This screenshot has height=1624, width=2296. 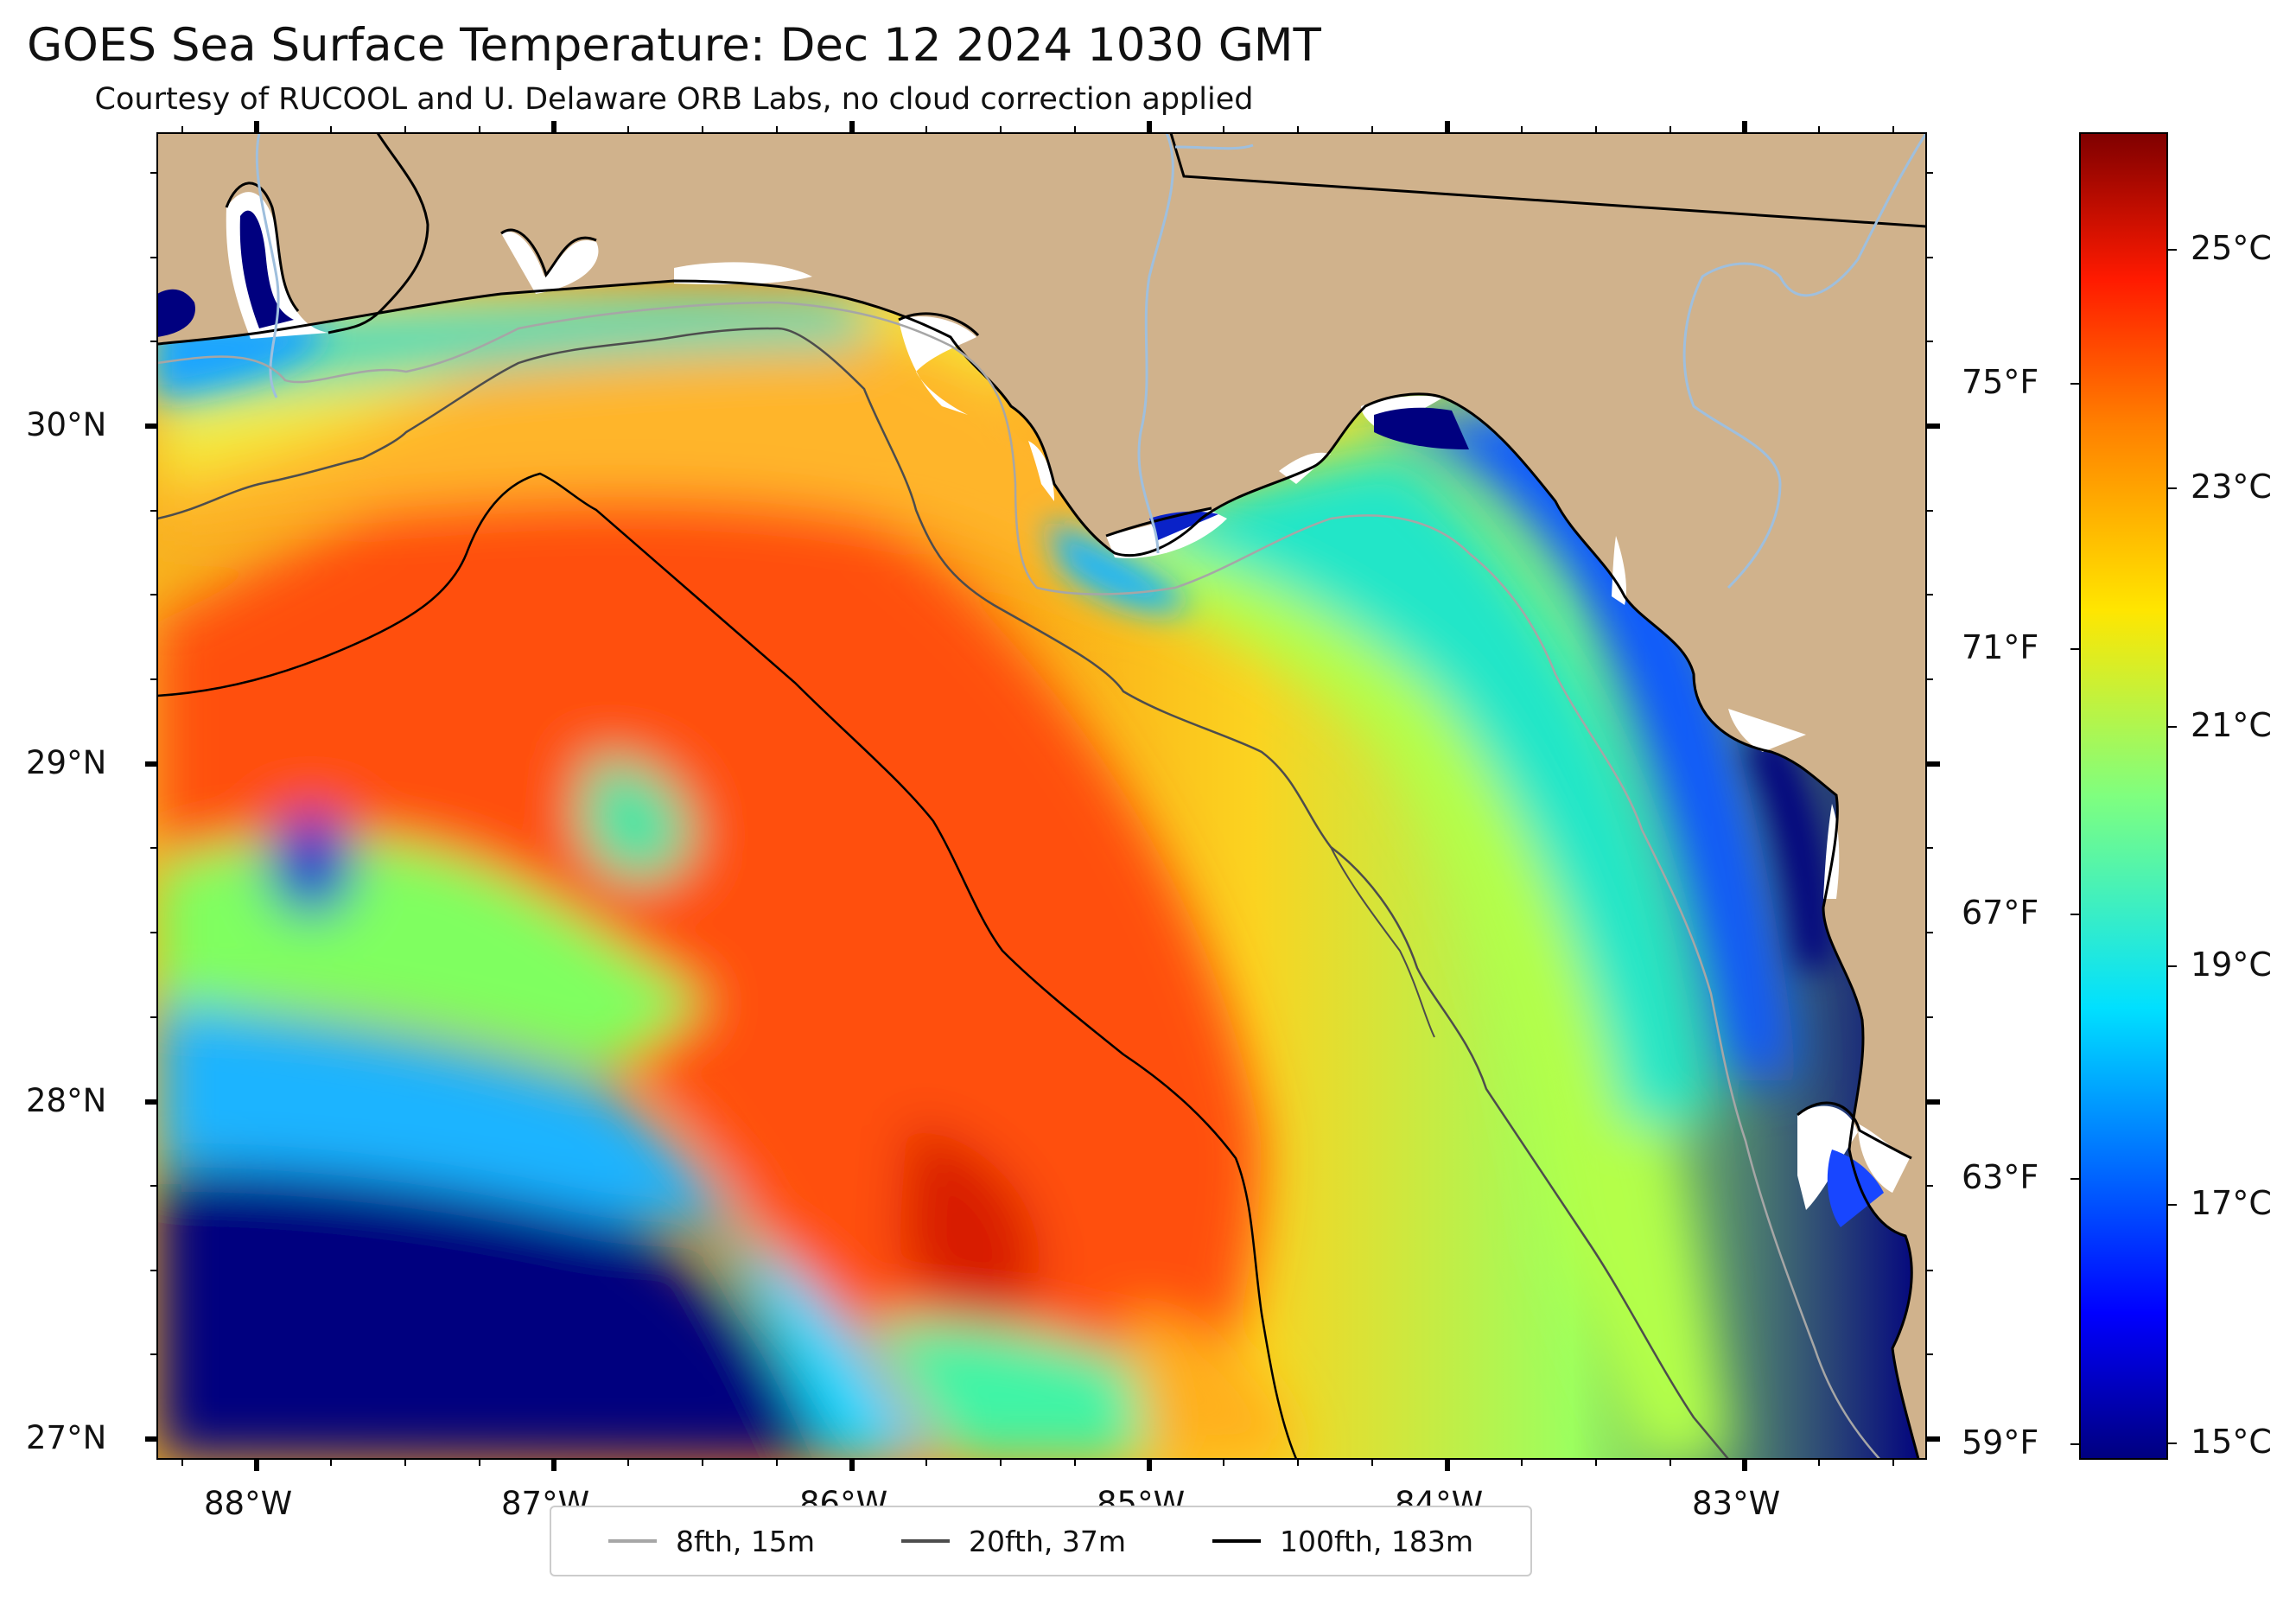 I want to click on legend-item-20fth: 20fth, 37m, so click(x=1013, y=1541).